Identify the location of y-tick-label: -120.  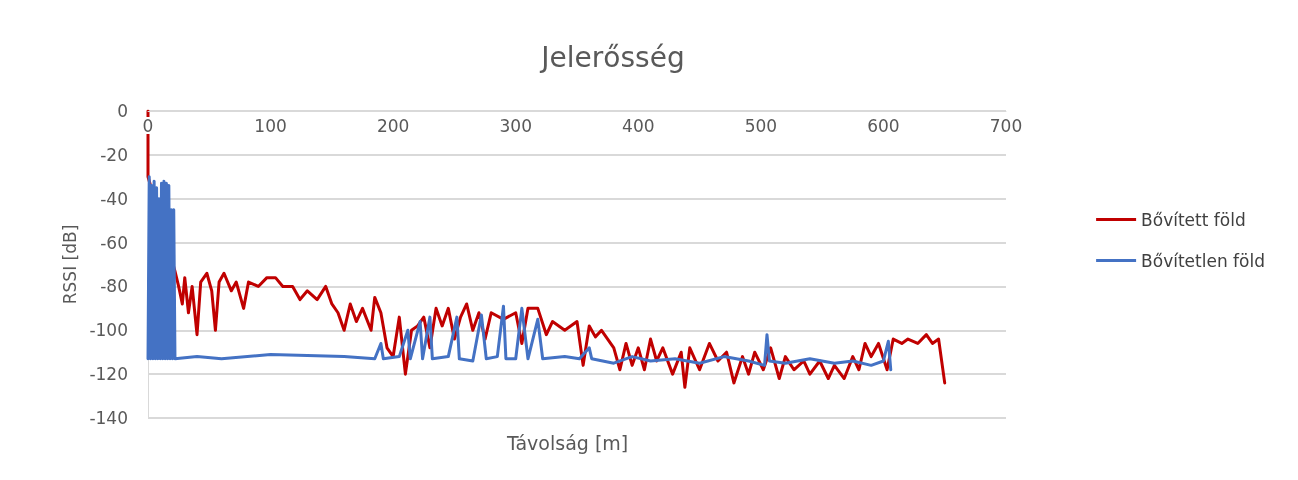
(108, 374).